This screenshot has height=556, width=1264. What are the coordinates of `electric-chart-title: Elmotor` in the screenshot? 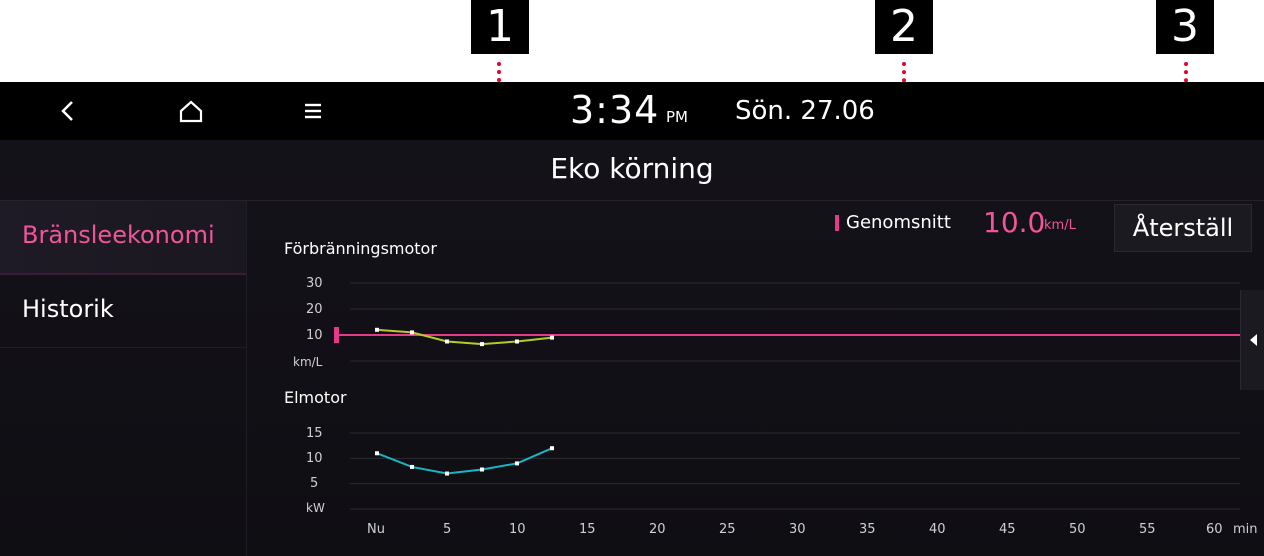 It's located at (315, 397).